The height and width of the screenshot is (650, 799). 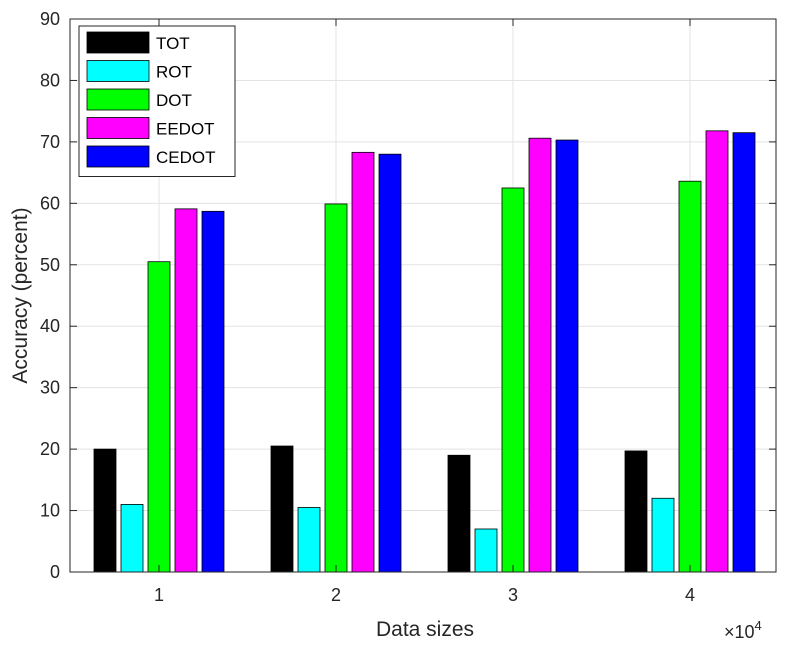 I want to click on y-axis-title: Accuracy (percent), so click(x=20, y=295).